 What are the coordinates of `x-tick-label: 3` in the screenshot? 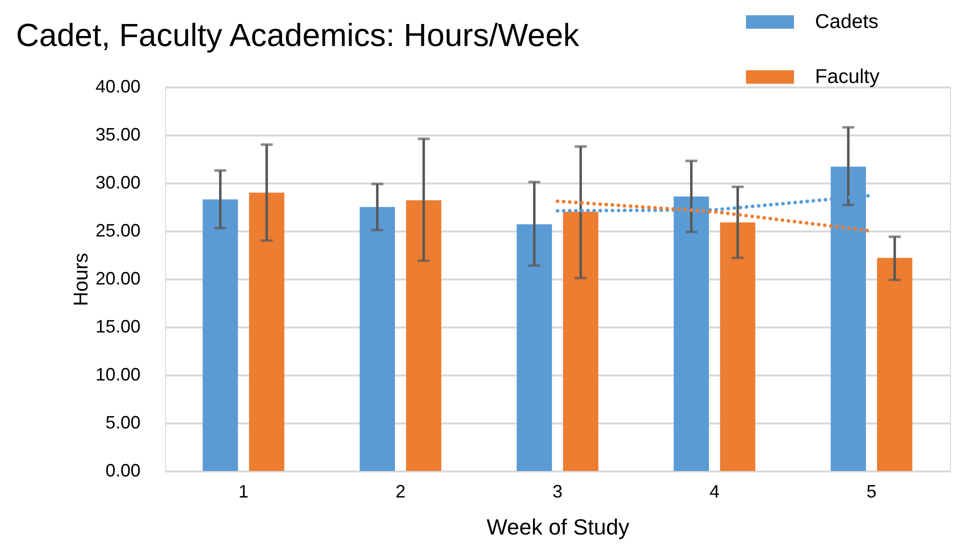 It's located at (557, 492).